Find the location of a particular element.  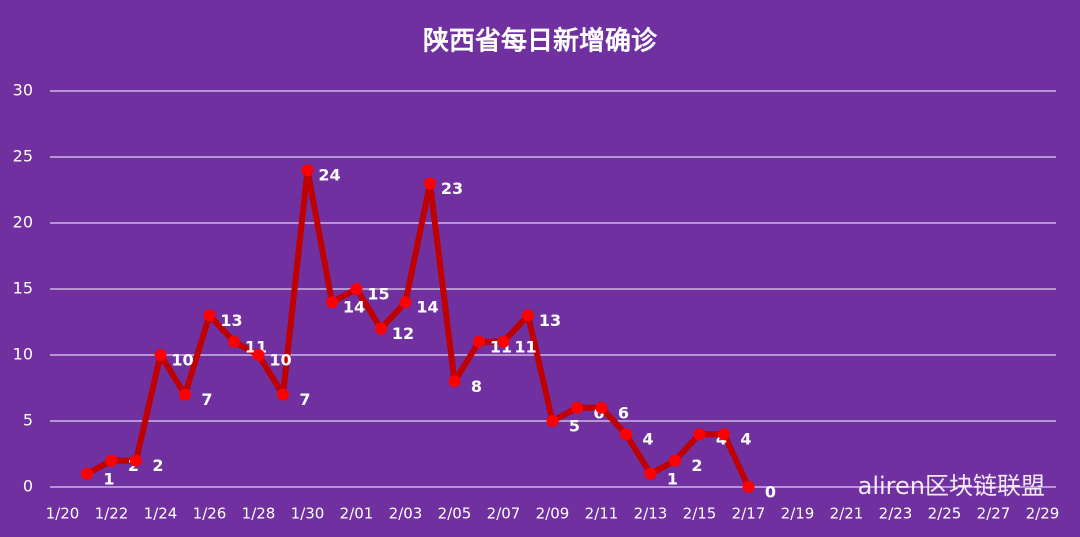

y-tick-label: 0 is located at coordinates (28, 486).